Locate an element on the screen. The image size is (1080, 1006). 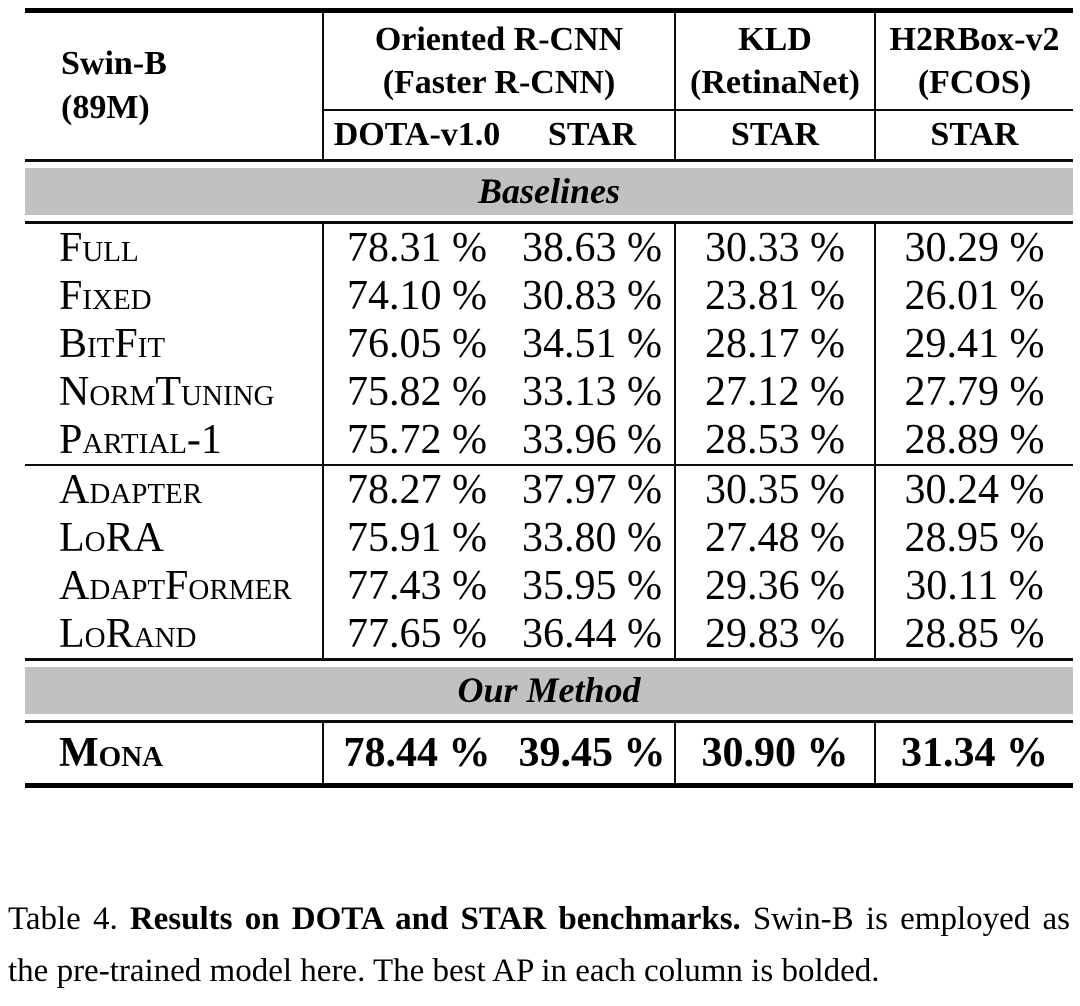
cell-value: 78.44 % is located at coordinates (416, 754).